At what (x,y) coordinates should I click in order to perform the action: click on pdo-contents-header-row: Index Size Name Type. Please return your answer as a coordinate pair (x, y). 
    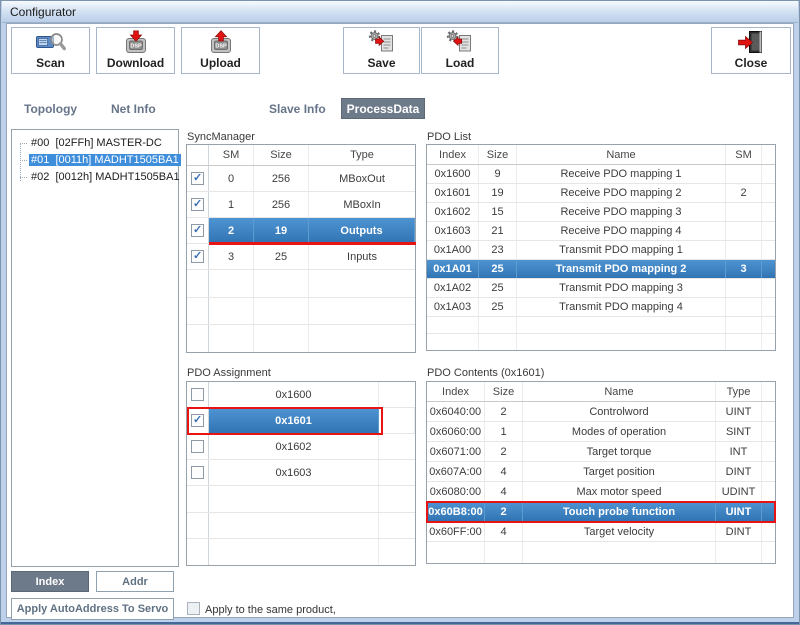
    Looking at the image, I should click on (601, 392).